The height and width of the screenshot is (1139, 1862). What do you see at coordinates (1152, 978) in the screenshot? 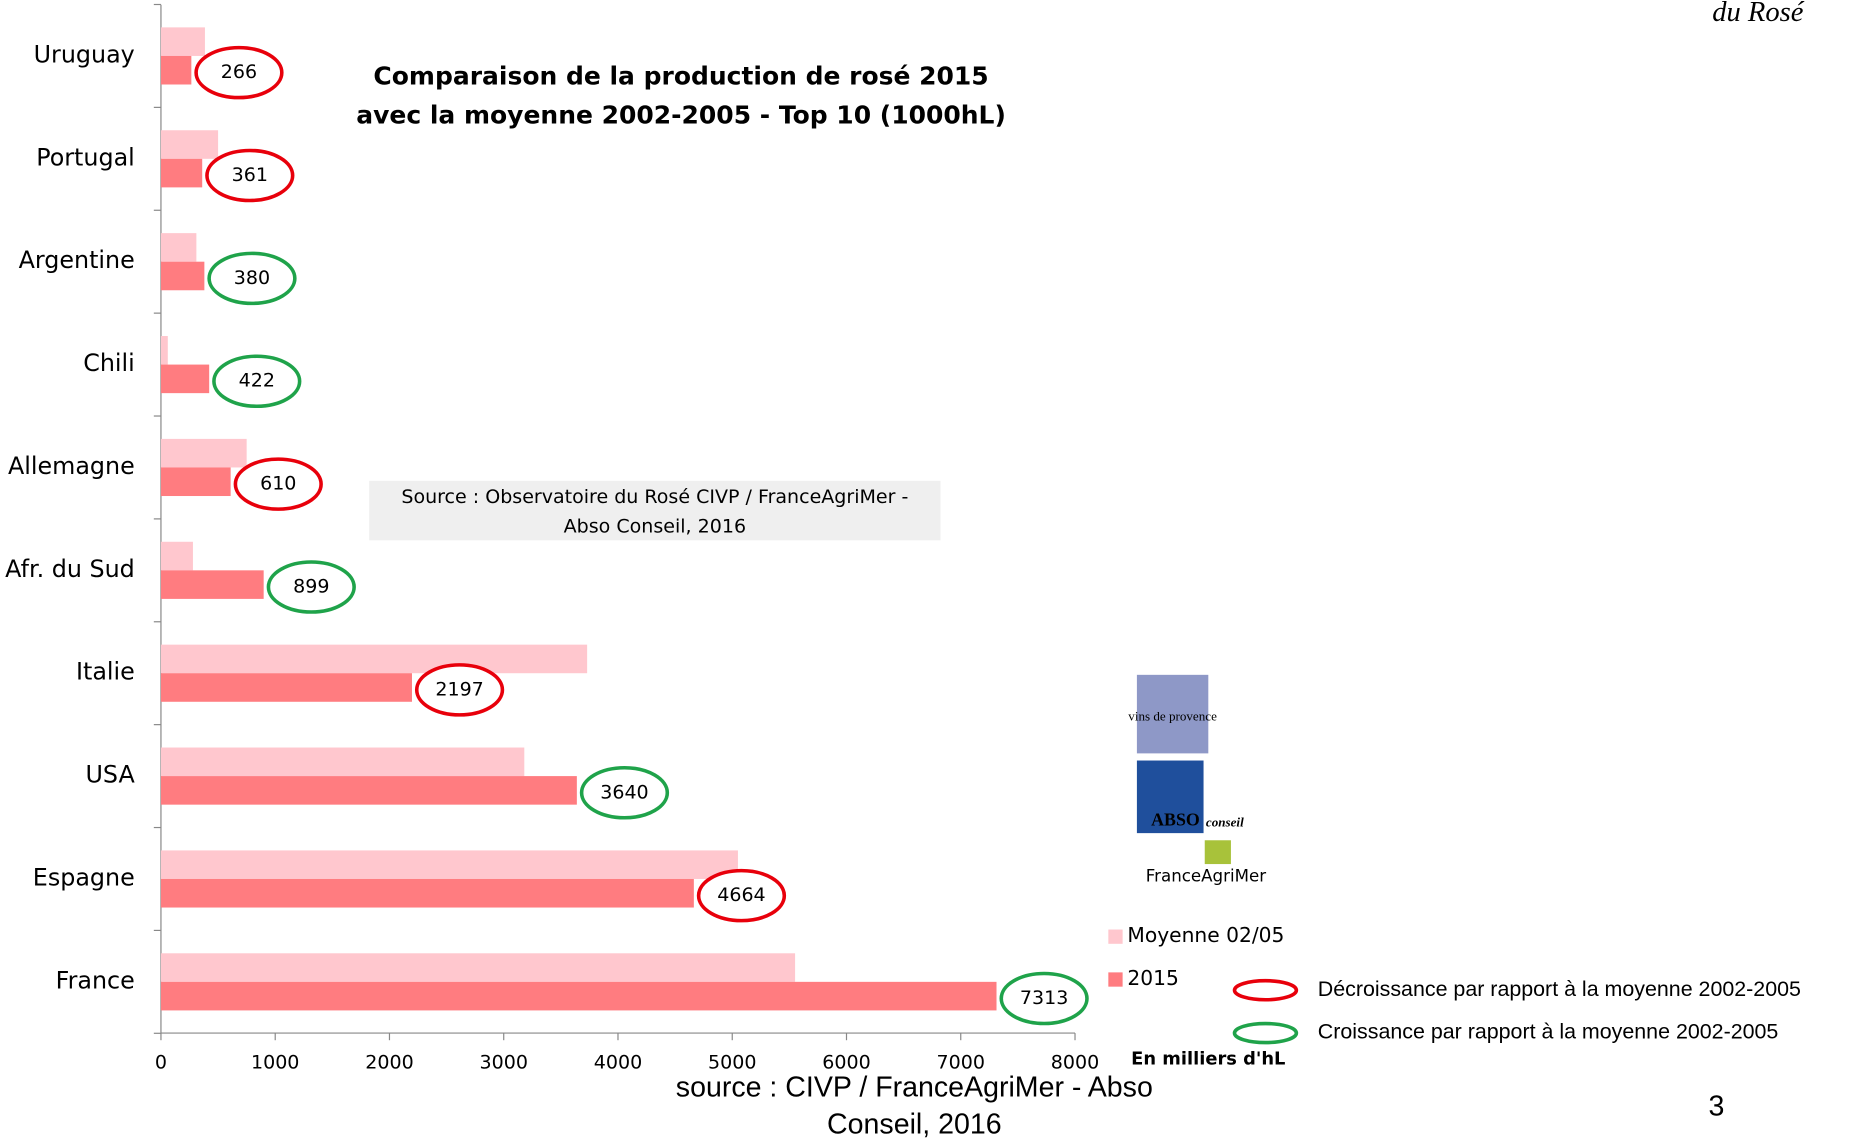
I see `legend-label: 2015` at bounding box center [1152, 978].